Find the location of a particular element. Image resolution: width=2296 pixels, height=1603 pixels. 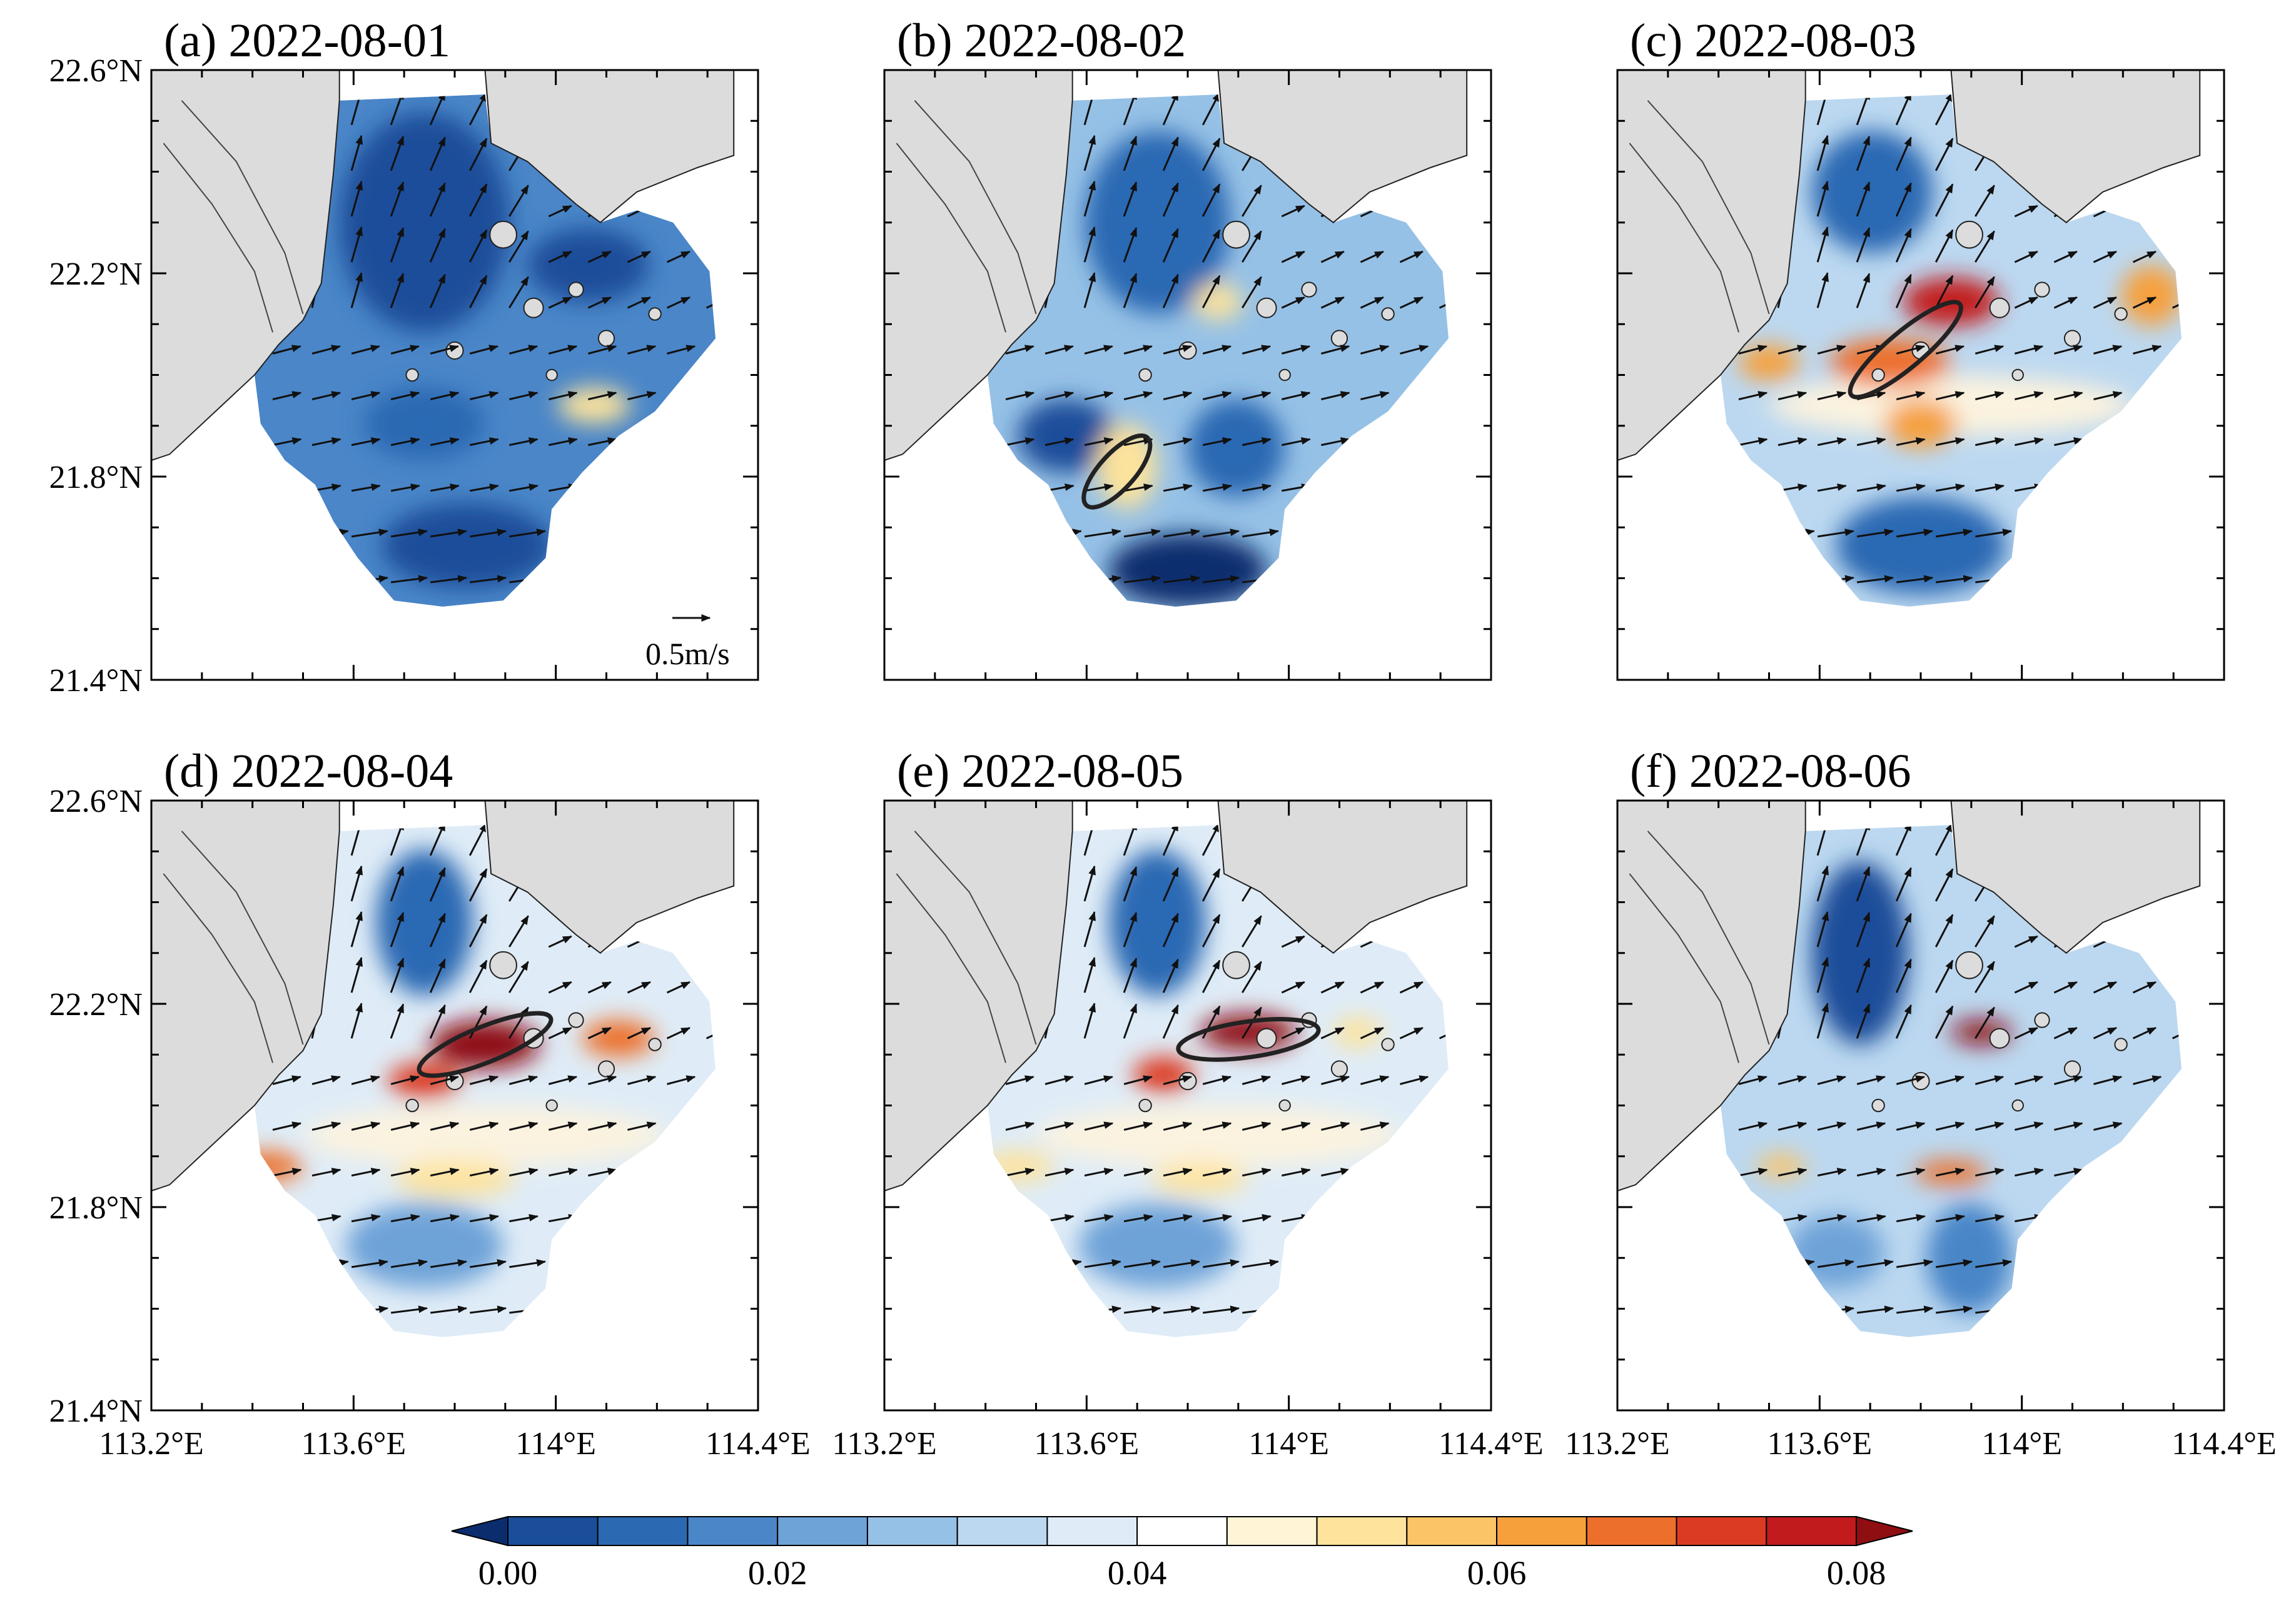

land-north is located at coordinates (609, 146).